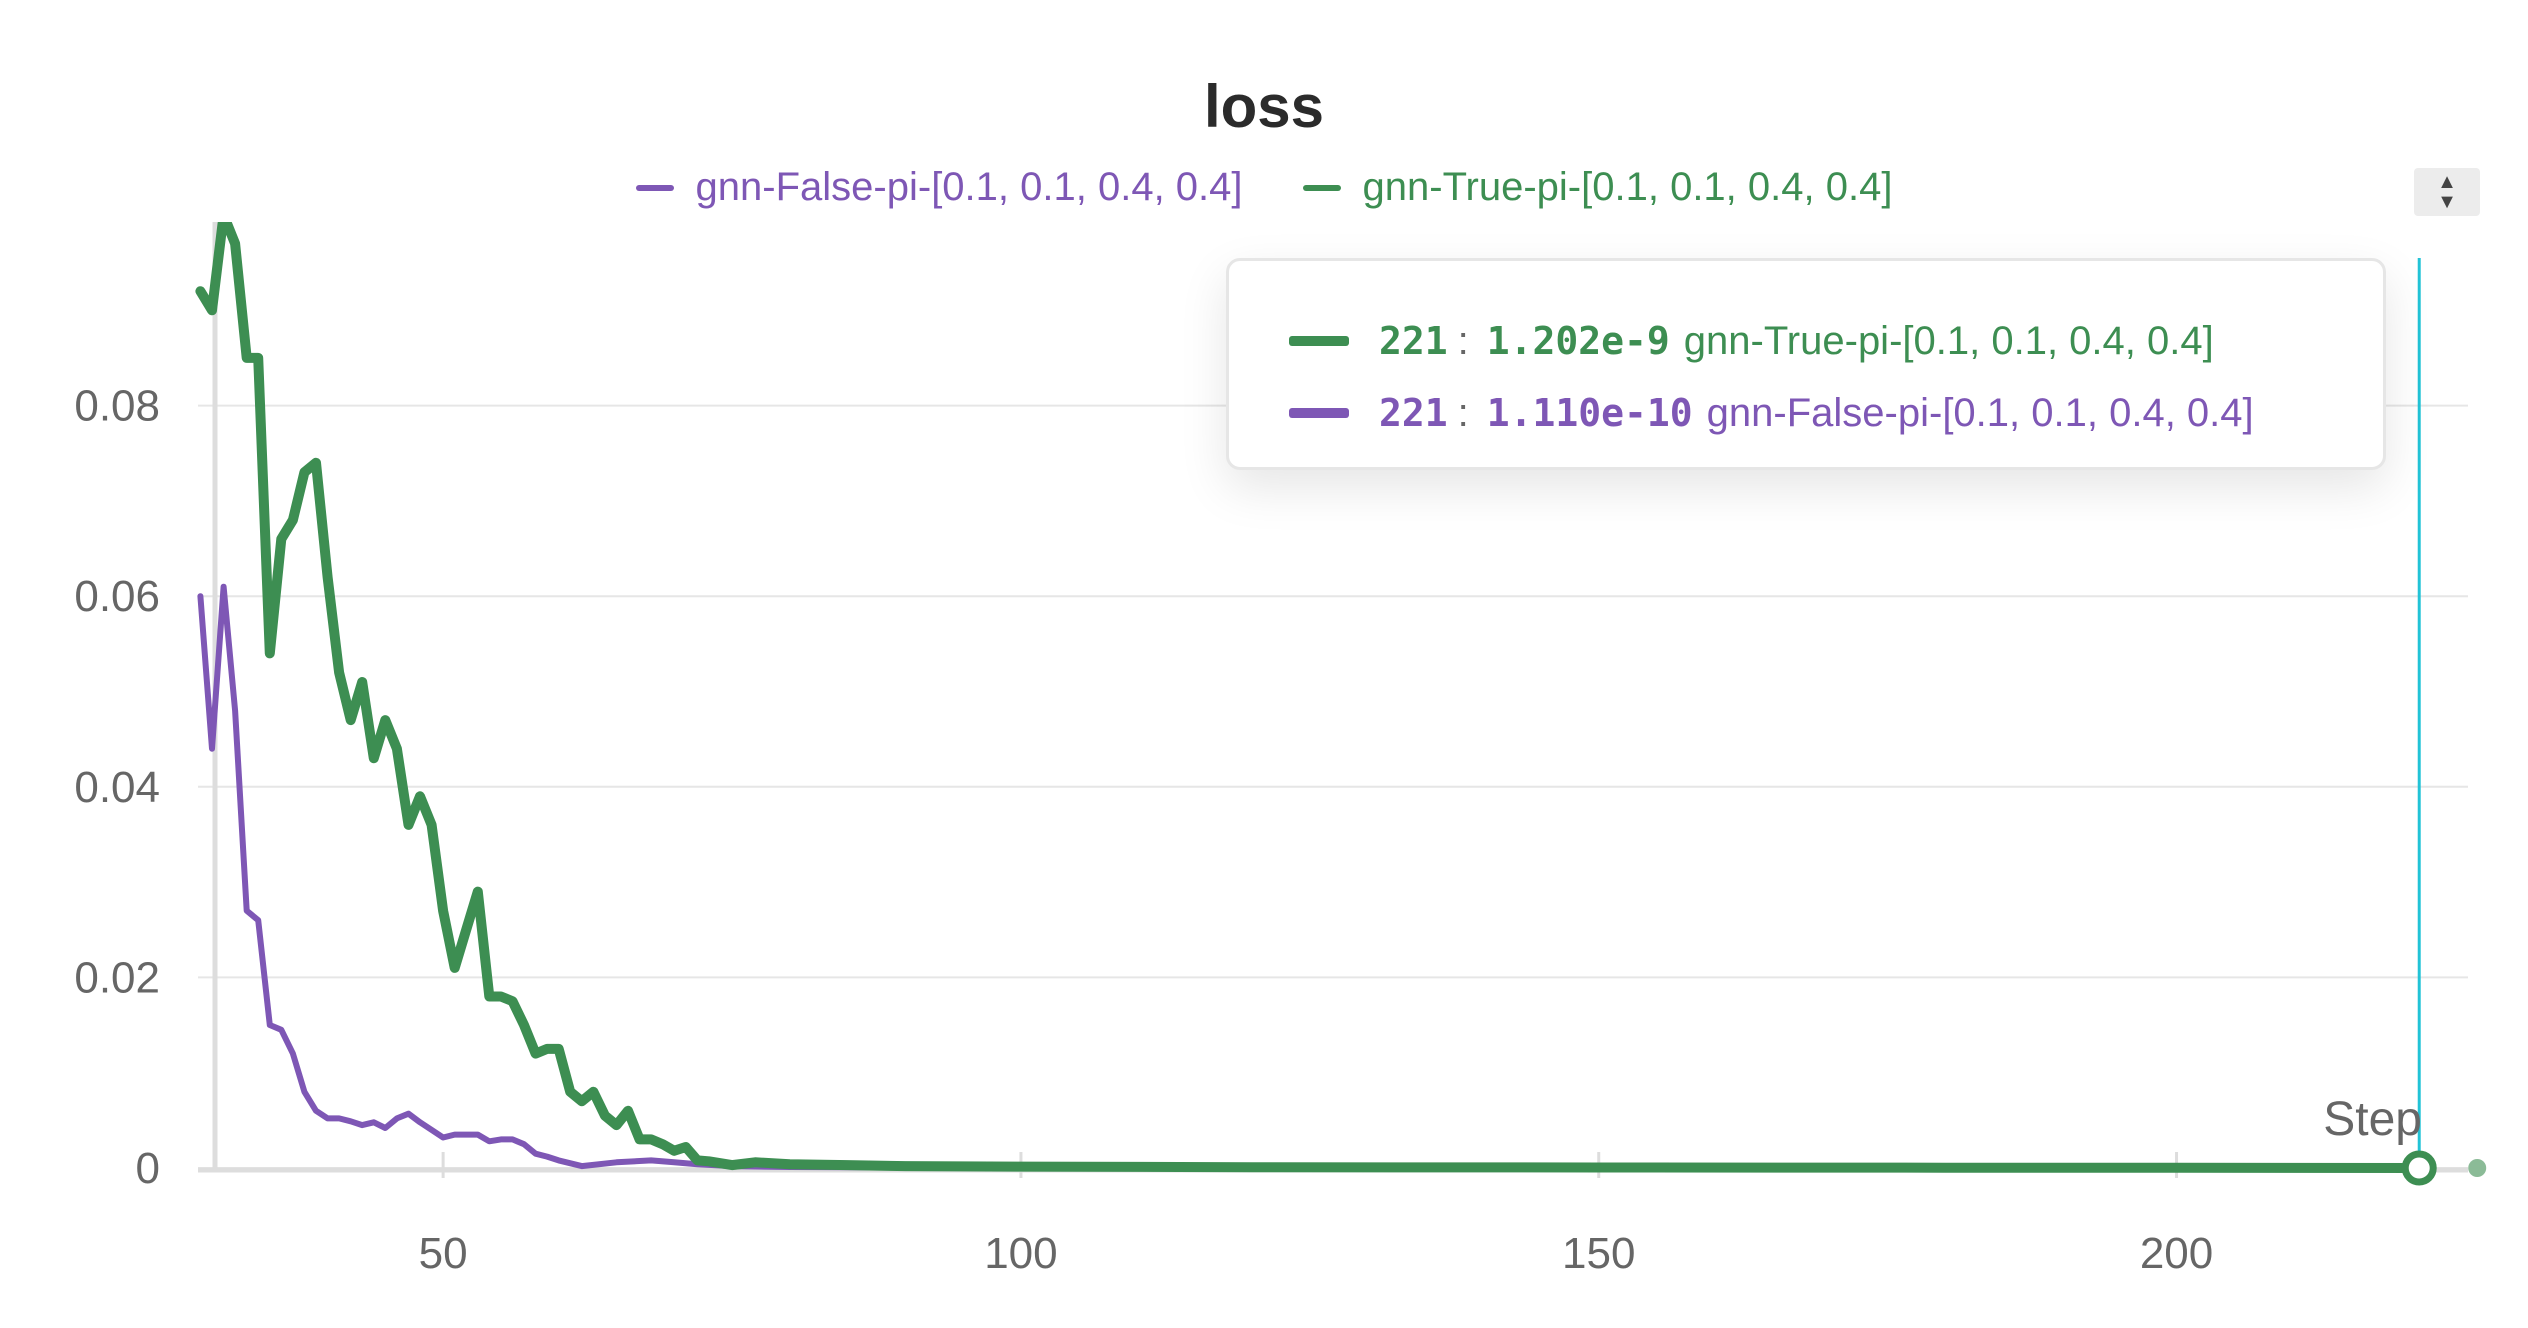 Image resolution: width=2528 pixels, height=1328 pixels. I want to click on tooltip-name-gnn-false: gnn-False-pi-[0.1, 0.1, 0.4, 0.4], so click(1980, 412).